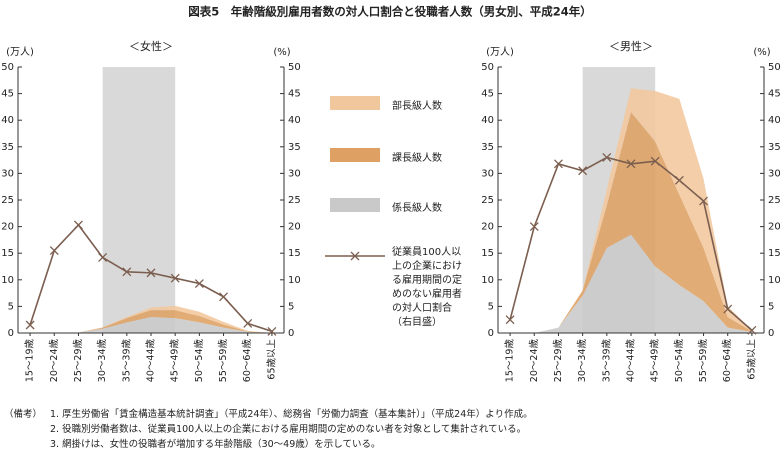  I want to click on y-tick-label: 0, so click(11, 333).